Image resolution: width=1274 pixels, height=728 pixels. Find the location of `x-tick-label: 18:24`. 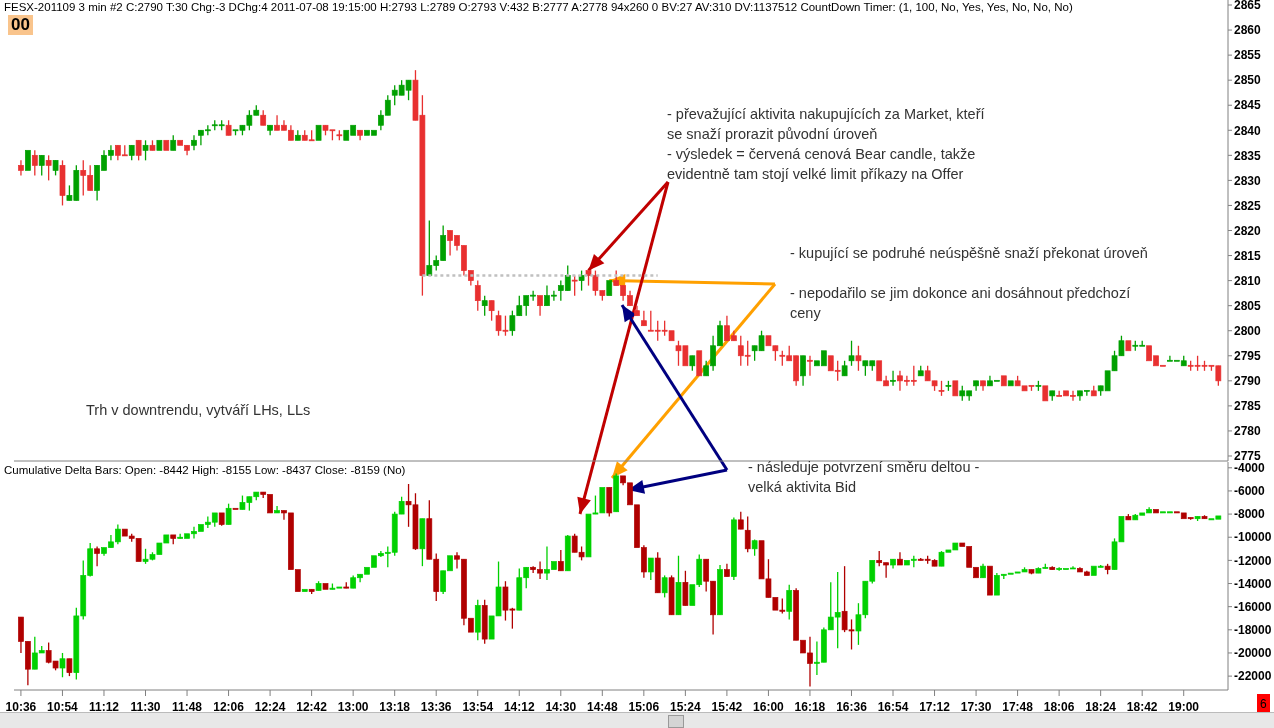

x-tick-label: 18:24 is located at coordinates (1101, 707).